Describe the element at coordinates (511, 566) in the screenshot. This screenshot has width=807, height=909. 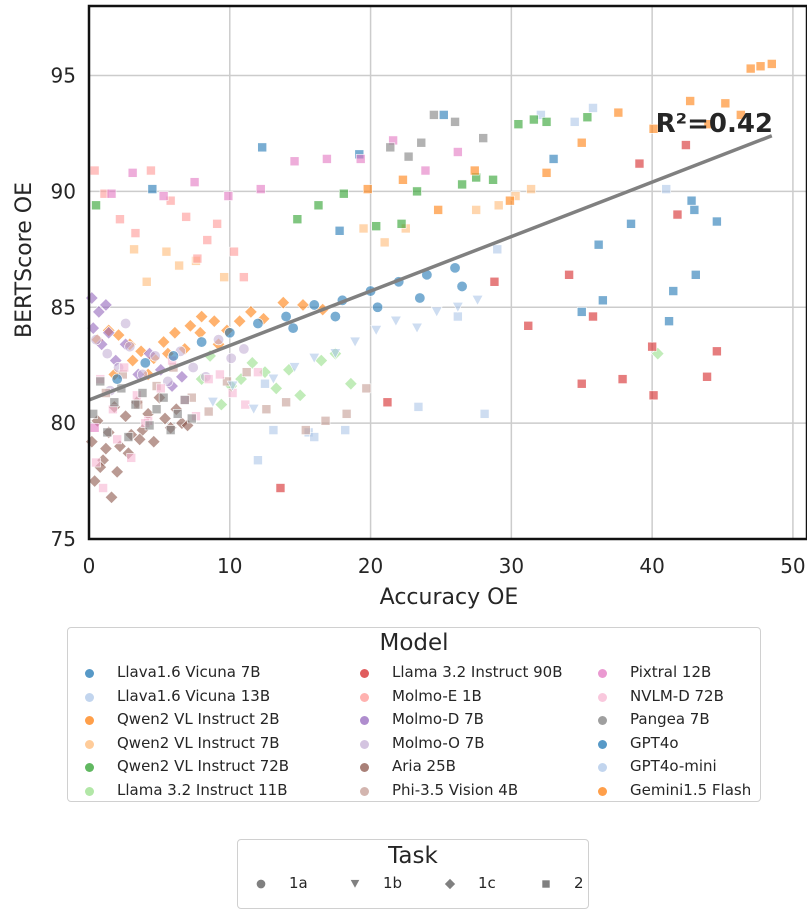
I see `x-tick-label: 30` at that location.